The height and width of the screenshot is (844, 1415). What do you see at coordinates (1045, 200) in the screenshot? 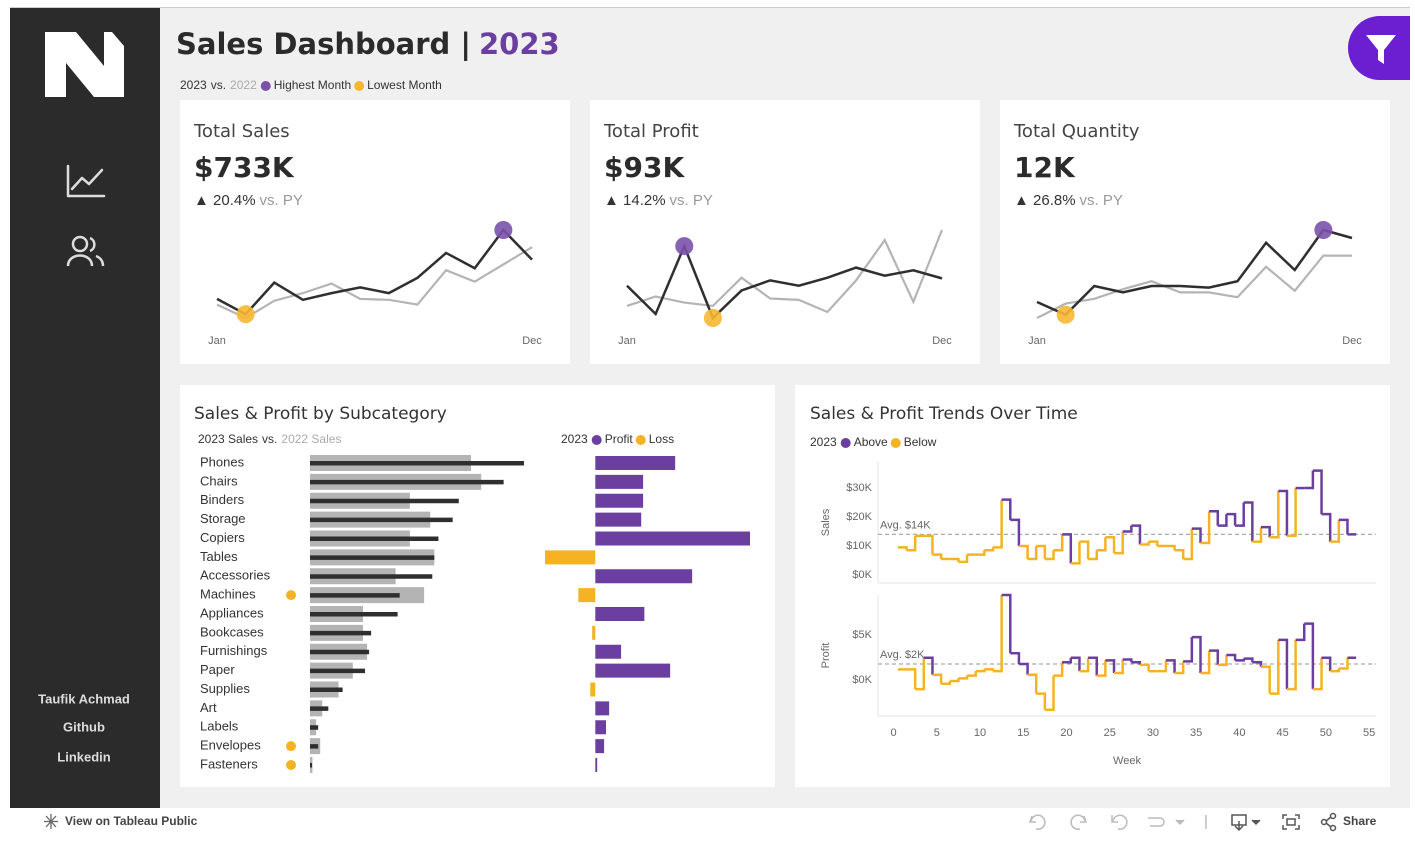
I see `kpi-change-value: ▲ 26.8%` at bounding box center [1045, 200].